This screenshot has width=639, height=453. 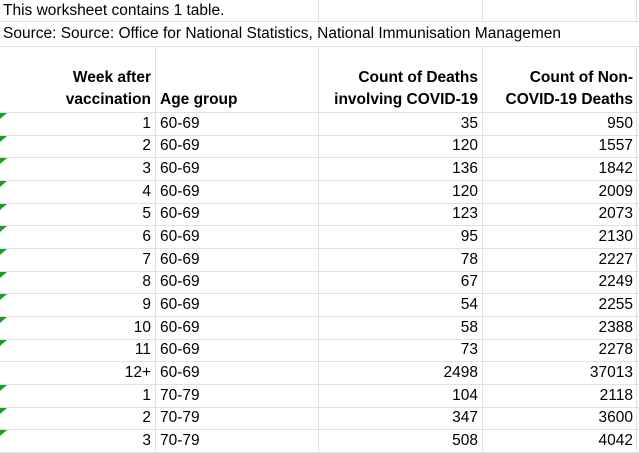 I want to click on cell-non-covid-deaths: 2118, so click(x=560, y=395).